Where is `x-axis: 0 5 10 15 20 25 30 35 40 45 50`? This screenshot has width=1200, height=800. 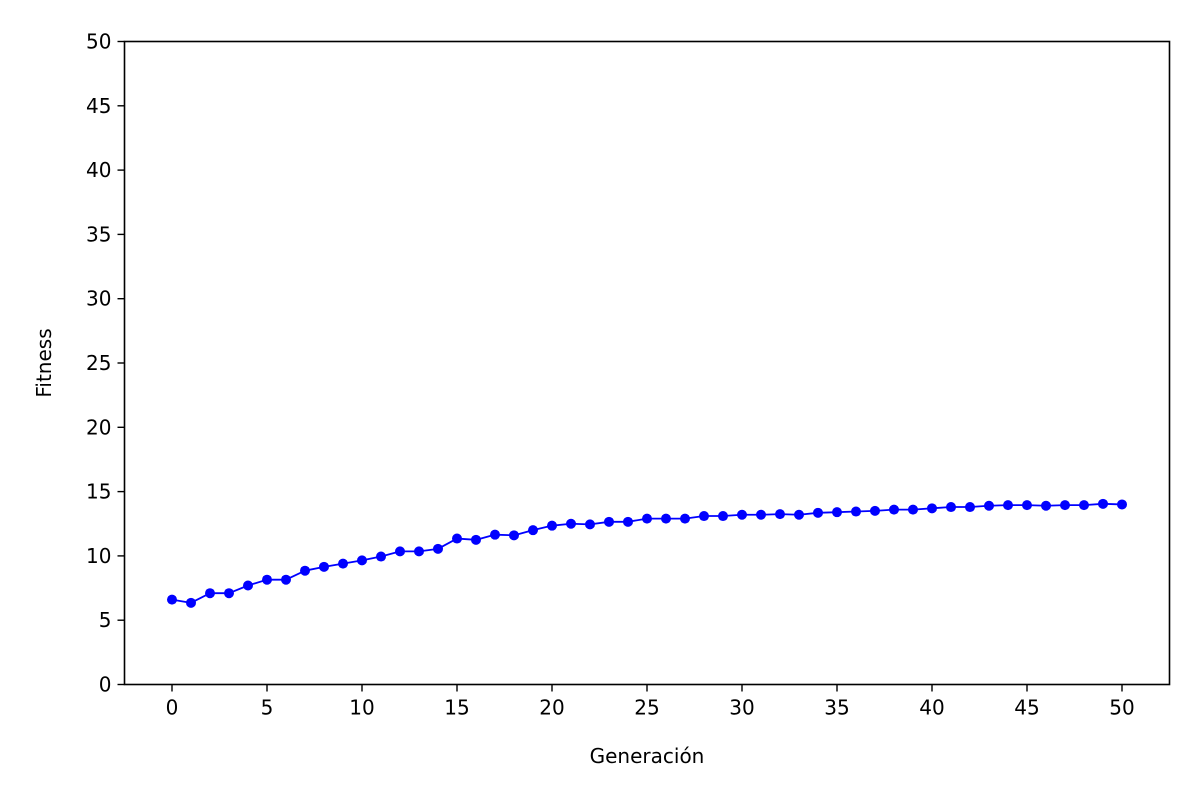
x-axis: 0 5 10 15 20 25 30 35 40 45 50 is located at coordinates (650, 702).